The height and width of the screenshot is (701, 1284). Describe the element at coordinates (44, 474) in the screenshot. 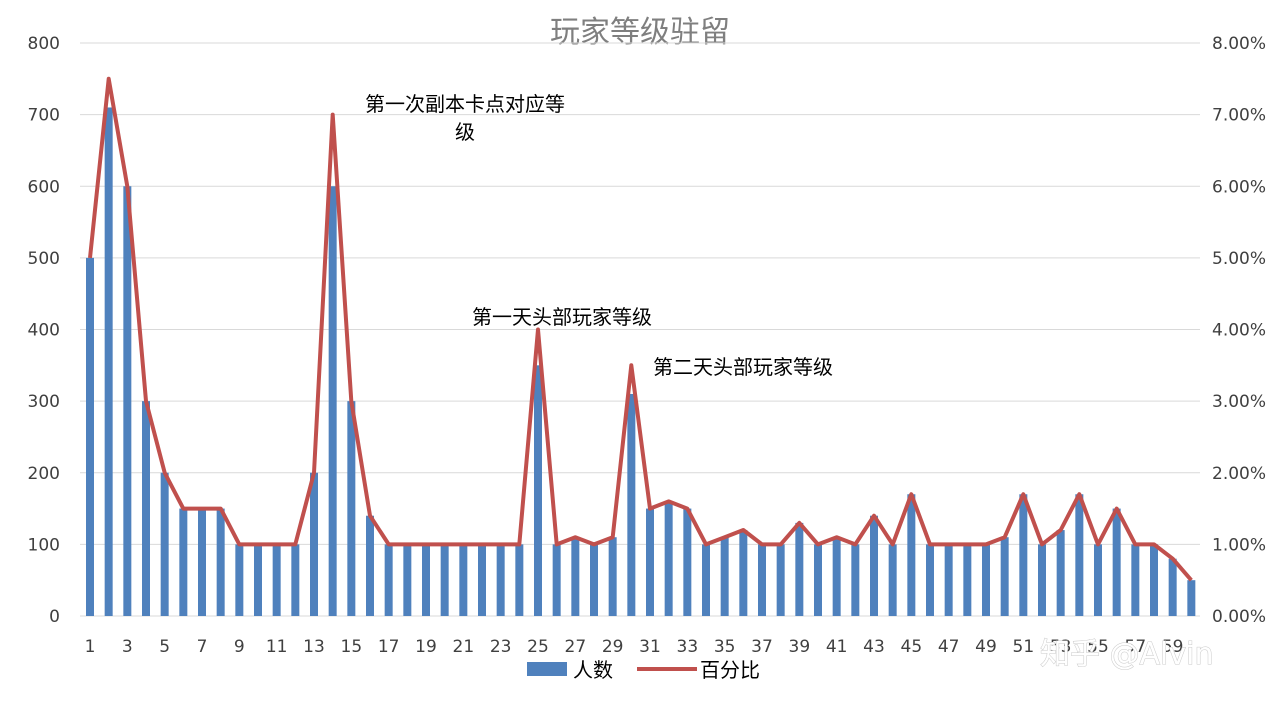

I see `y-left-tick-label: 200` at that location.